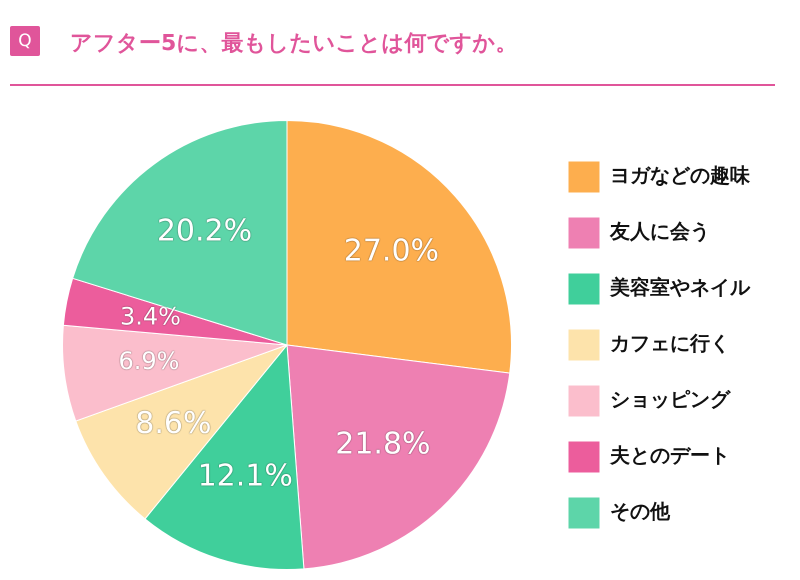 The image size is (800, 580). Describe the element at coordinates (383, 444) in the screenshot. I see `data-label: 21.8%` at that location.